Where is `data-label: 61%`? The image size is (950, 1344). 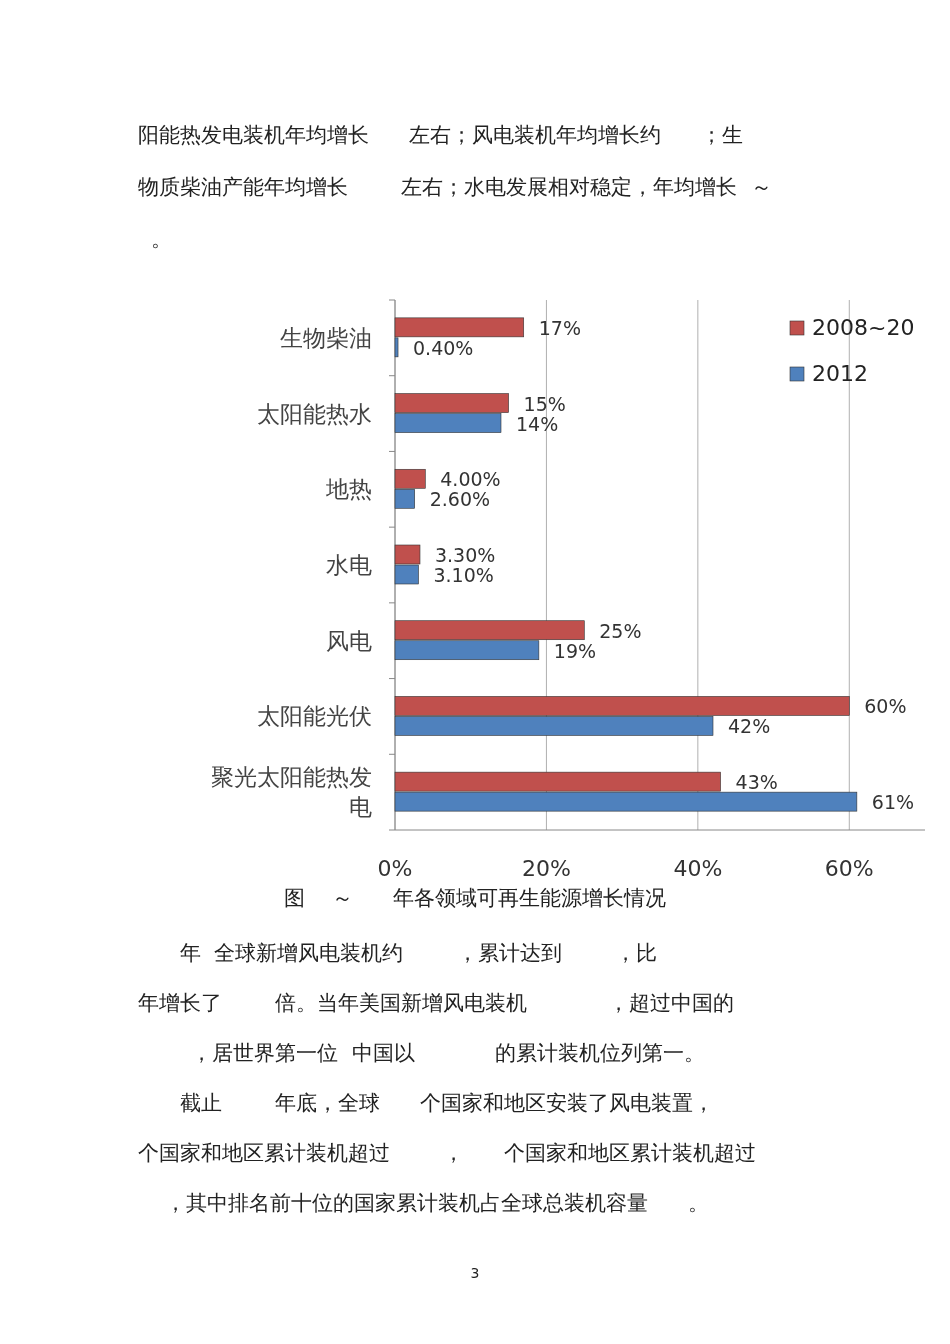
data-label: 61% is located at coordinates (893, 802).